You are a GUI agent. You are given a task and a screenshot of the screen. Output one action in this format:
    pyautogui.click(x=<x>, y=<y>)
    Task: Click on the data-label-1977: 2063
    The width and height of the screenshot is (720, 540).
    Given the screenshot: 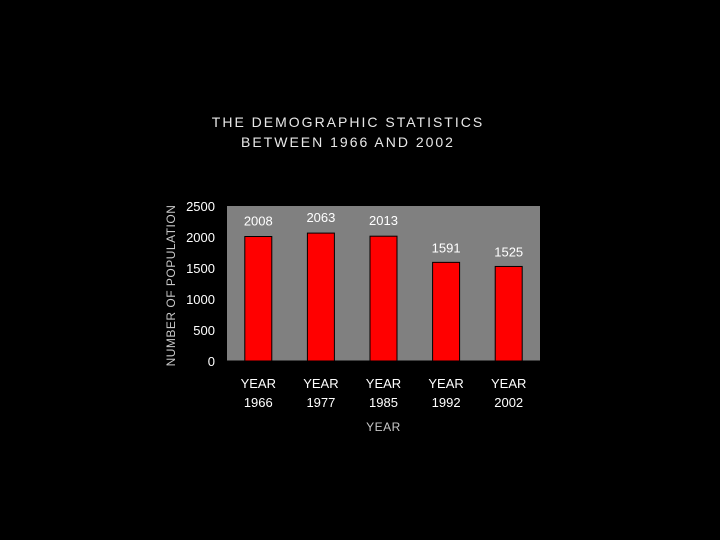 What is the action you would take?
    pyautogui.click(x=320, y=217)
    